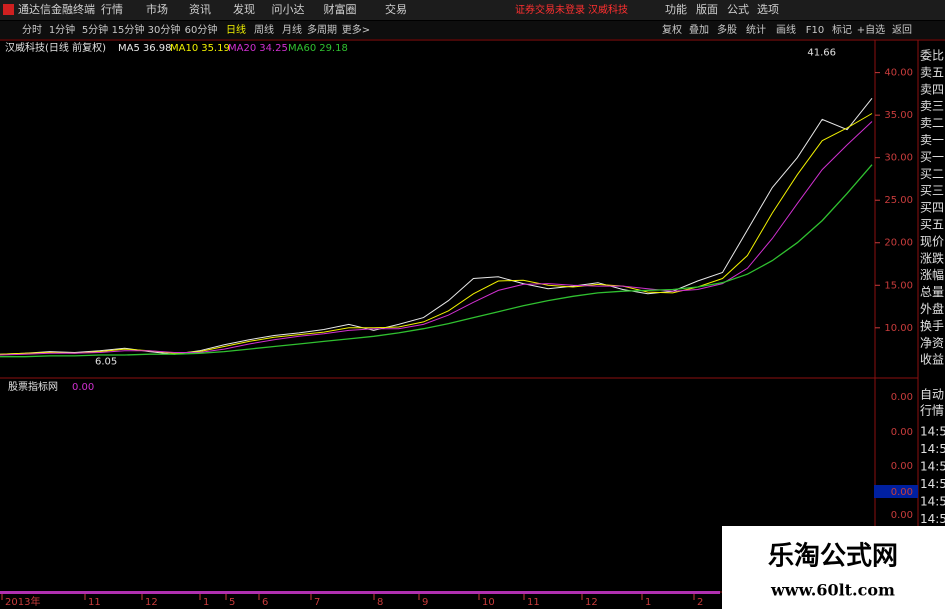 The height and width of the screenshot is (609, 945). Describe the element at coordinates (932, 411) in the screenshot. I see `quote-tab: 行情` at that location.